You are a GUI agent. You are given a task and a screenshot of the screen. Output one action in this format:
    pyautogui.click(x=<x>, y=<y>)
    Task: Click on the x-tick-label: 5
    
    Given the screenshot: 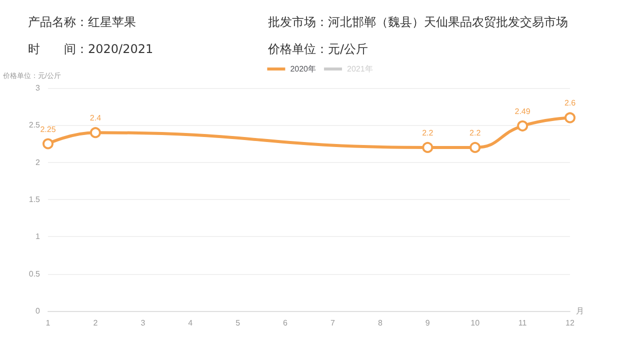 What is the action you would take?
    pyautogui.click(x=238, y=323)
    